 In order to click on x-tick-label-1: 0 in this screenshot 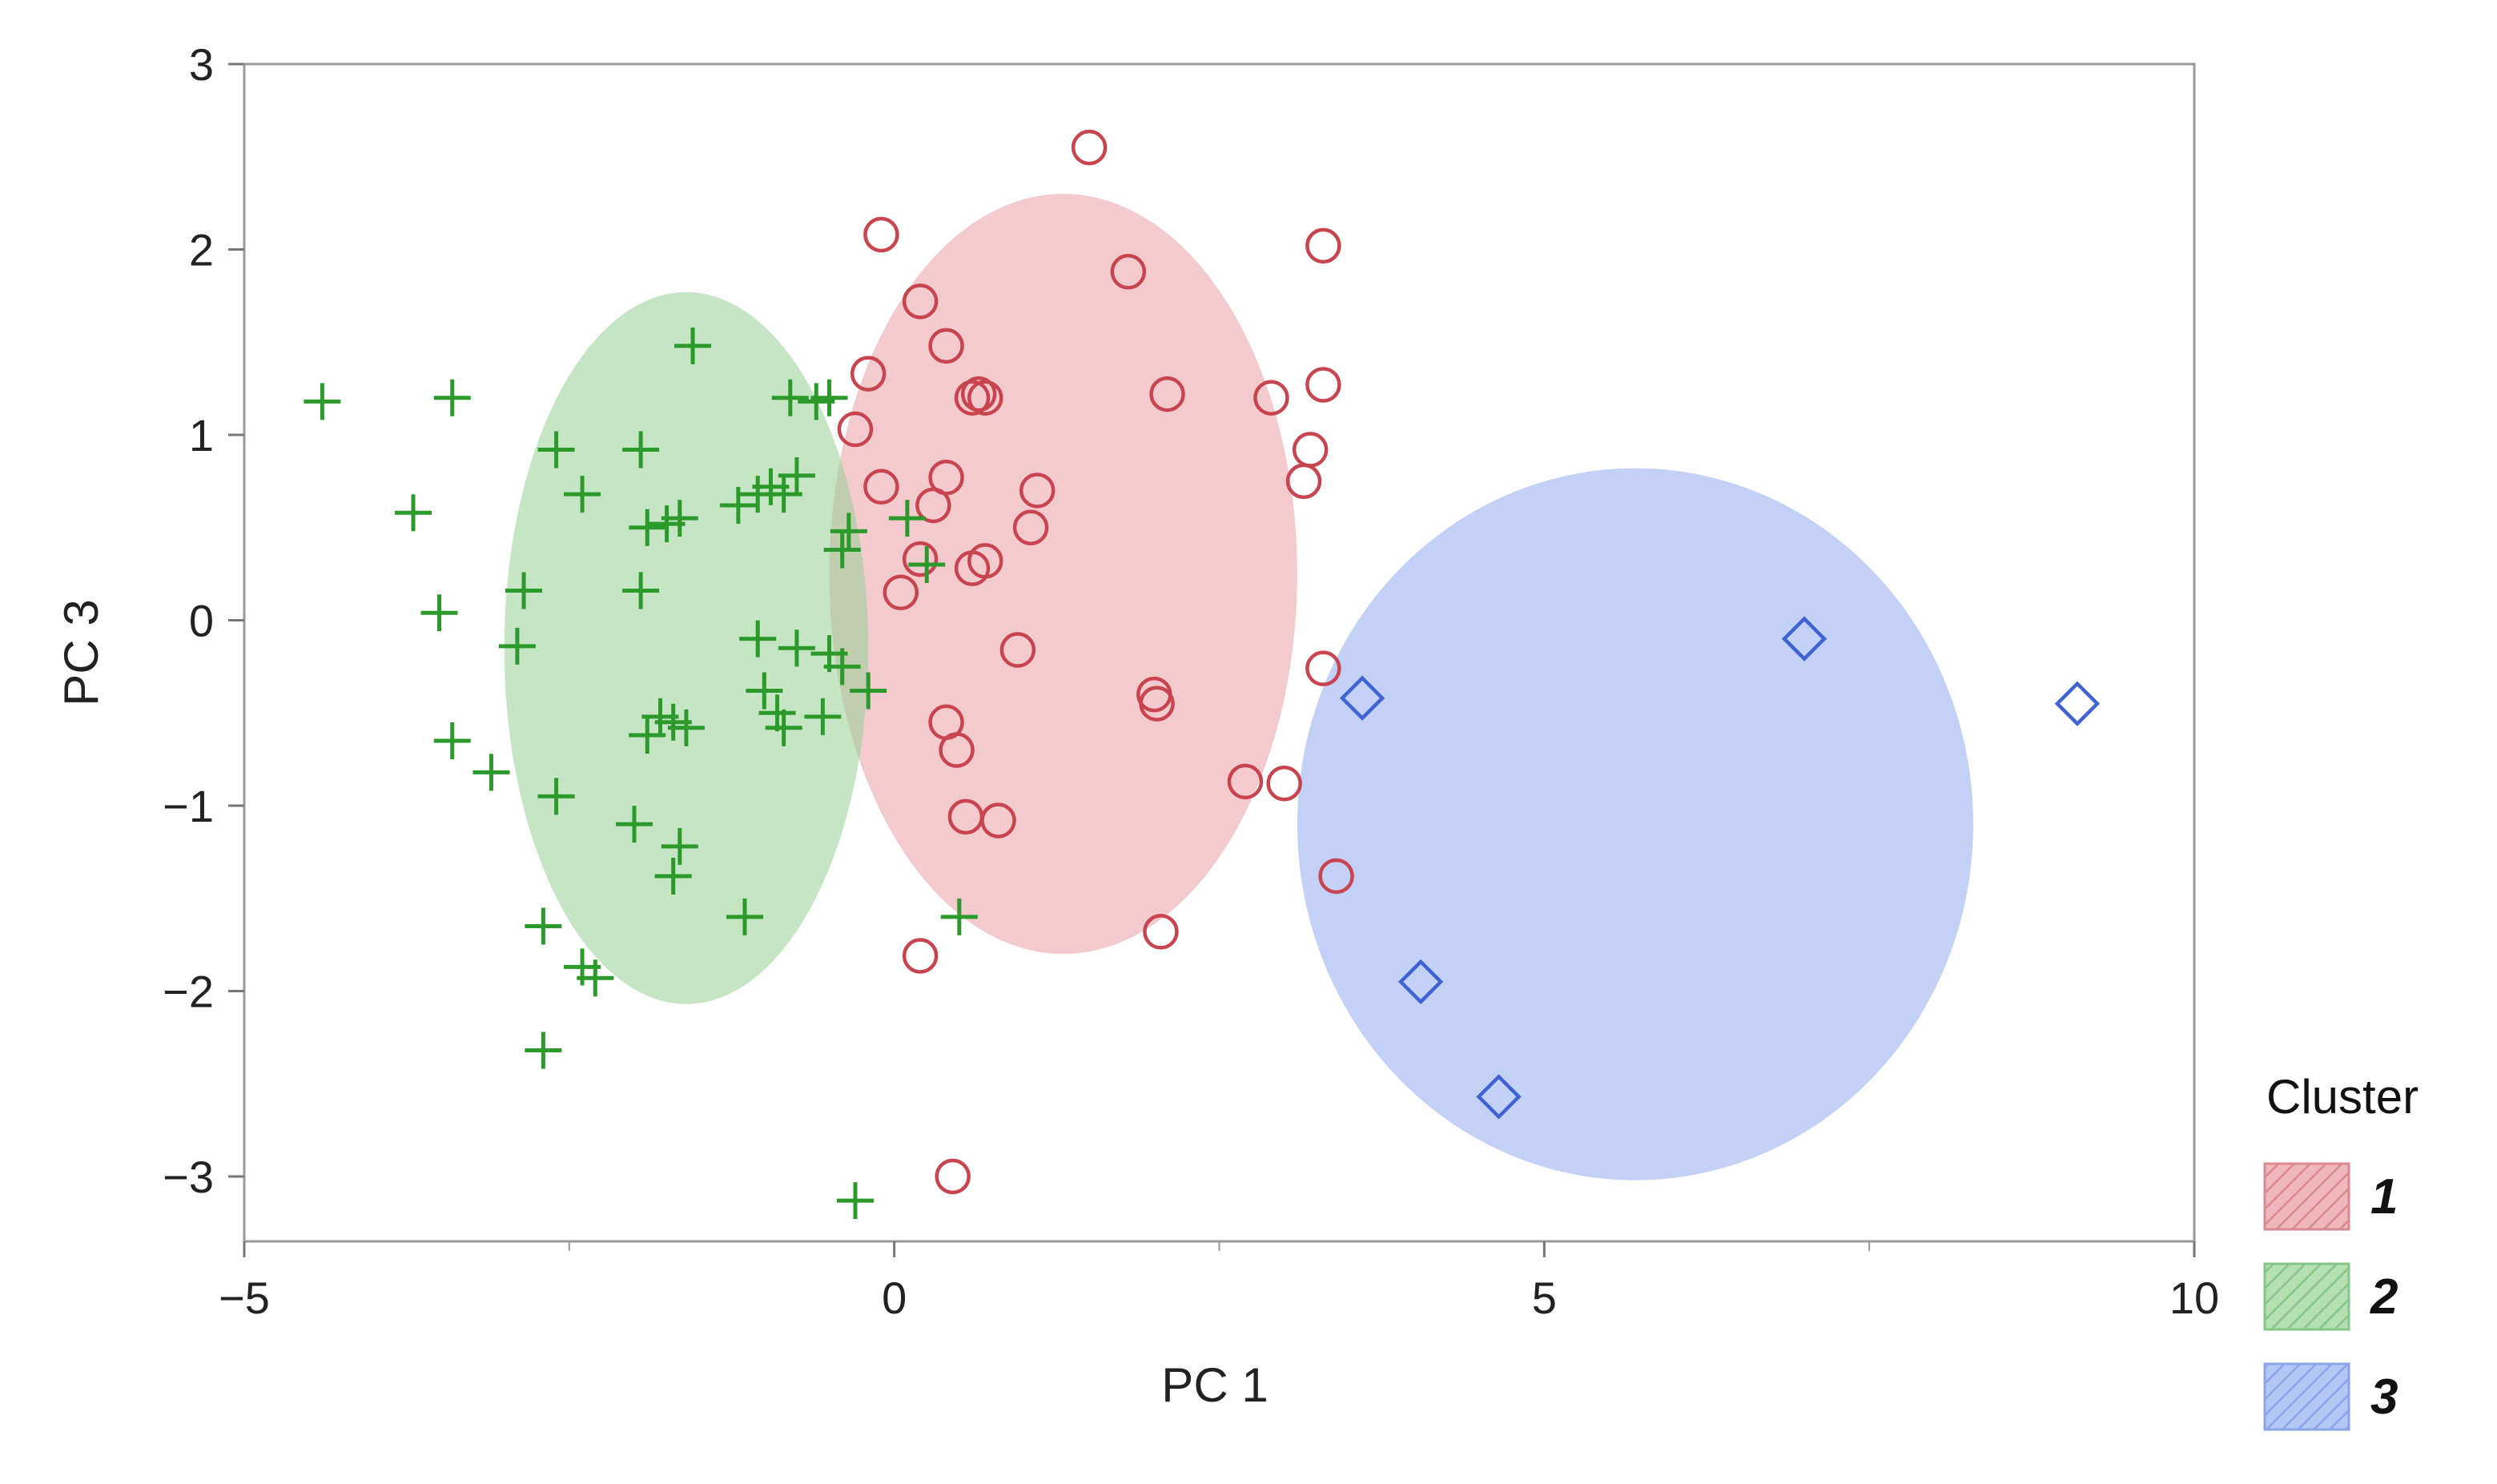, I will do `click(895, 1298)`.